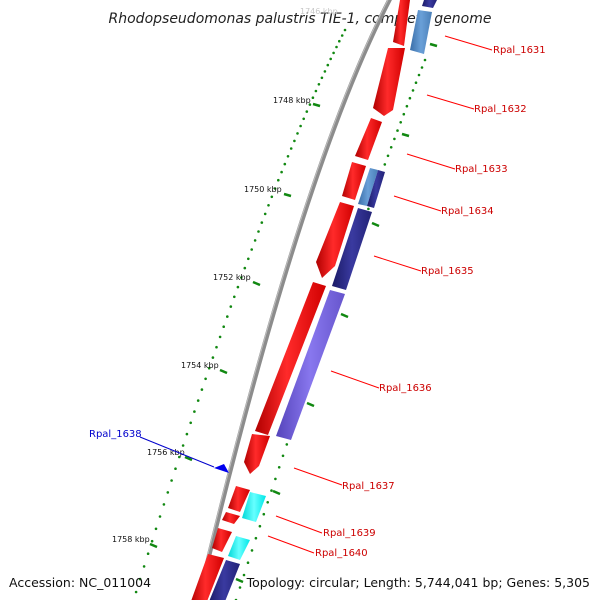  What do you see at coordinates (263, 189) in the screenshot?
I see `scale-label: 1750 kbp` at bounding box center [263, 189].